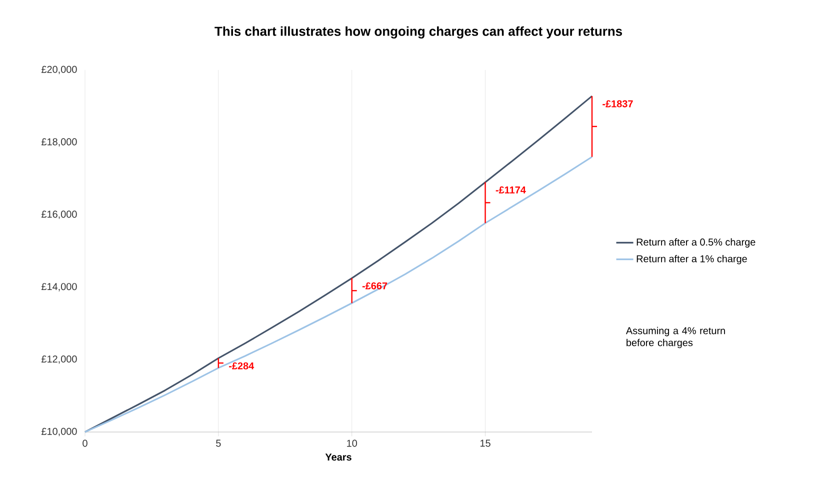  What do you see at coordinates (218, 443) in the screenshot?
I see `x-tick-label: 5` at bounding box center [218, 443].